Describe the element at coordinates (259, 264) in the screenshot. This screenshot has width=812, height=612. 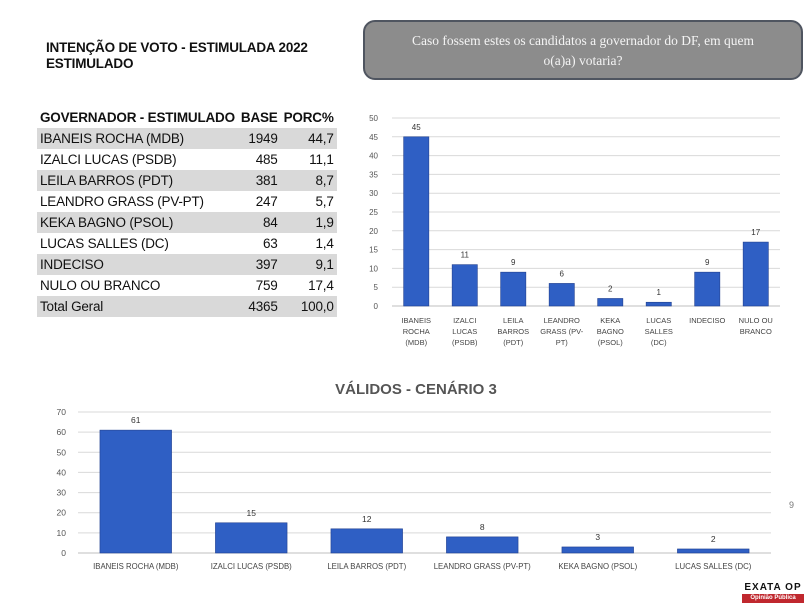
I see `table-cell: 397` at that location.